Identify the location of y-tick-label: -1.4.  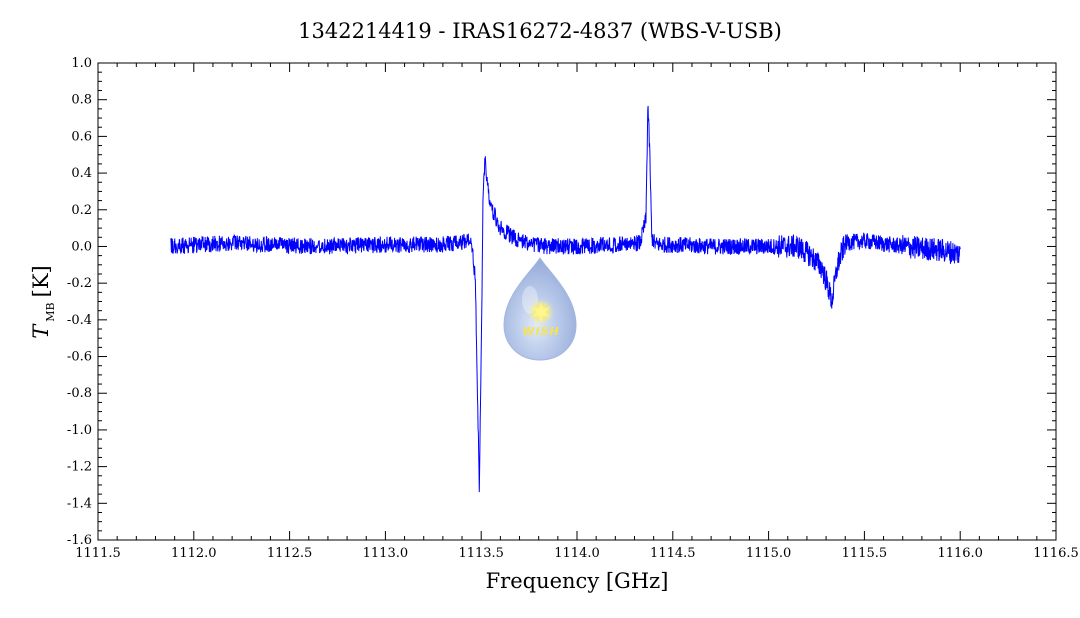
(79, 503).